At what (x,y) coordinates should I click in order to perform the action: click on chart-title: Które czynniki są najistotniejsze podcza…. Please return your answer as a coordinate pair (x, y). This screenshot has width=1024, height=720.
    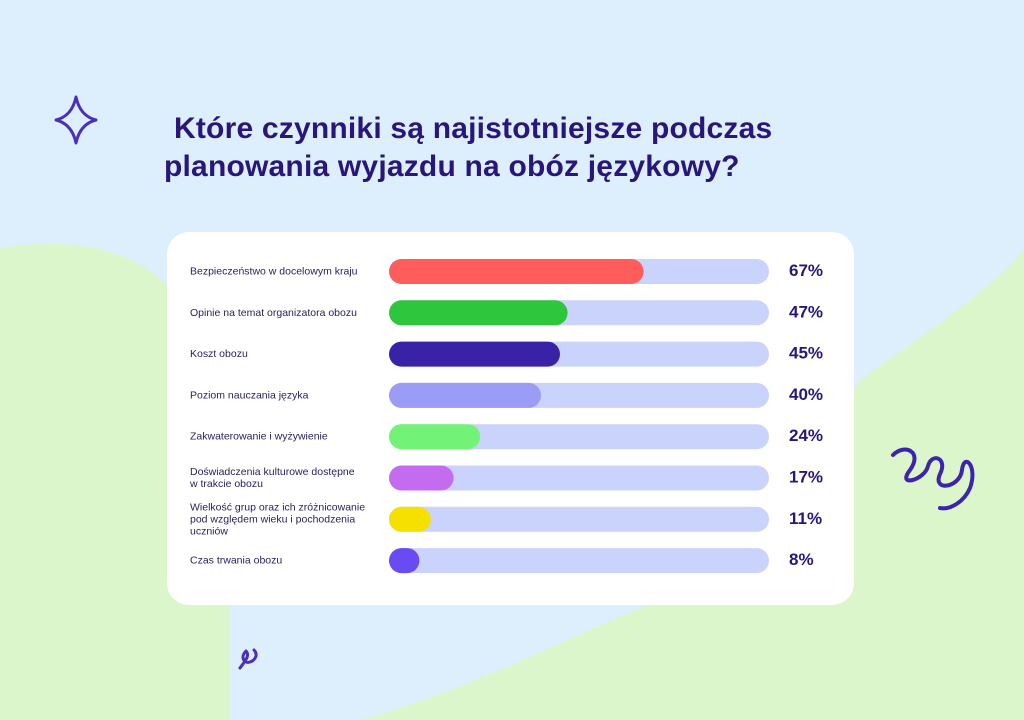
    Looking at the image, I should click on (510, 148).